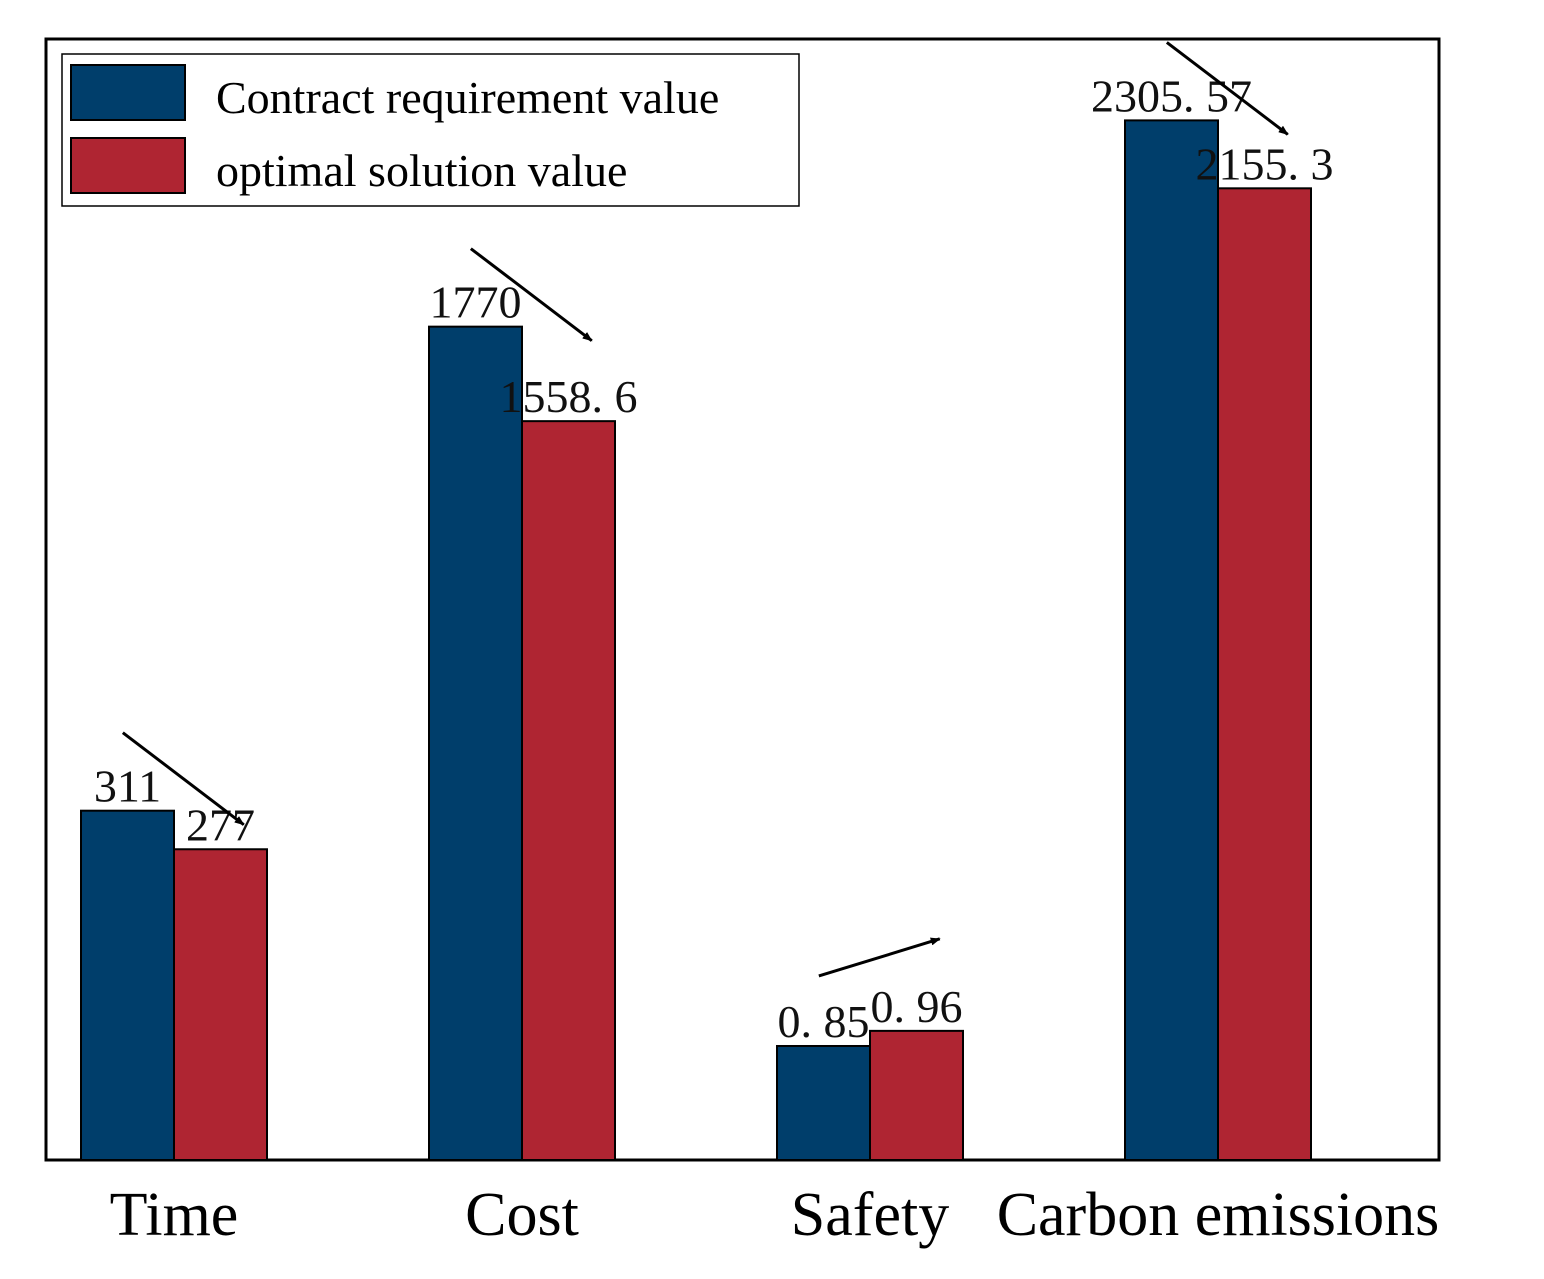  I want to click on bar-safety-contract, so click(823, 1102).